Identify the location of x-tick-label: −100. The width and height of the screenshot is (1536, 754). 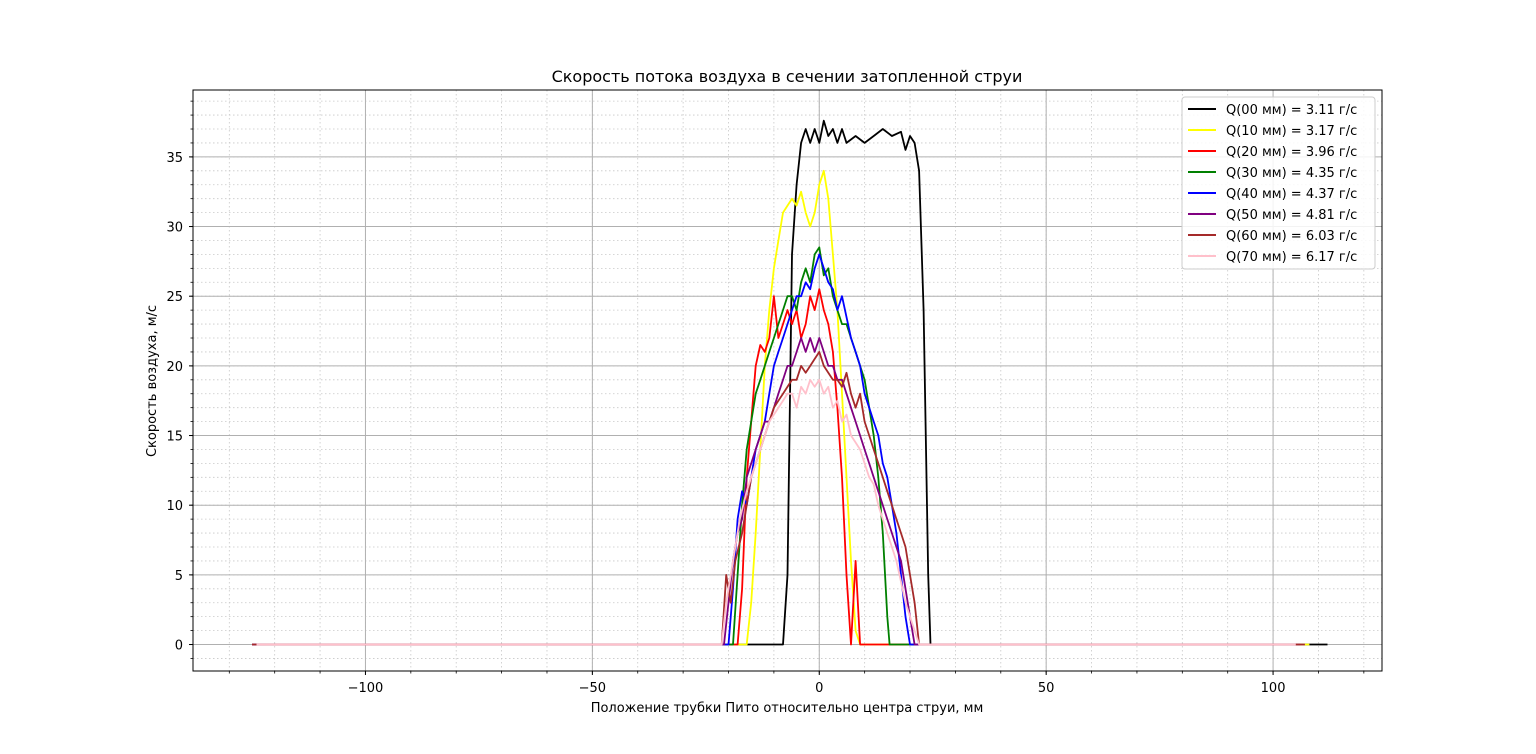
(366, 688).